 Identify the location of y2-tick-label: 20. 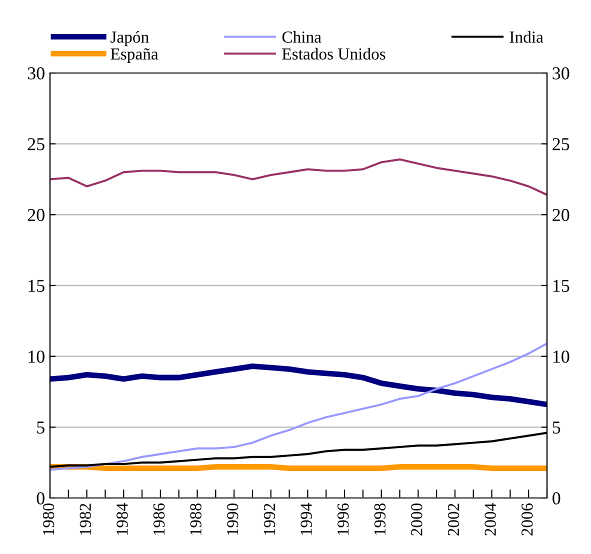
(561, 215).